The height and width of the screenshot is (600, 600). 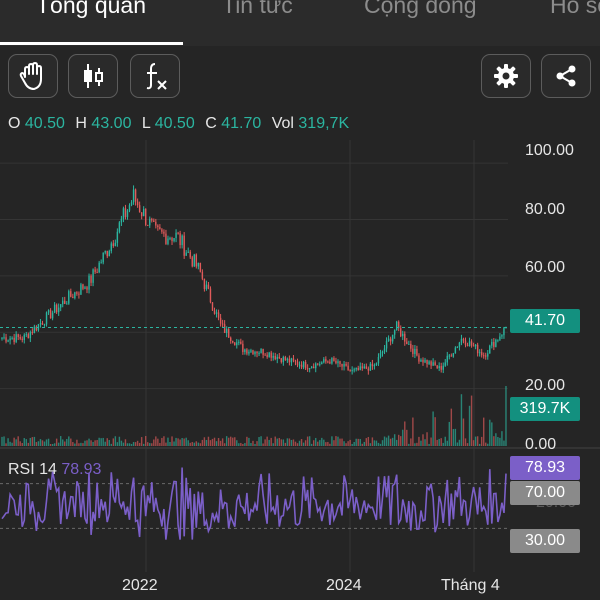 I want to click on last-price-tag: 41.70, so click(x=545, y=321).